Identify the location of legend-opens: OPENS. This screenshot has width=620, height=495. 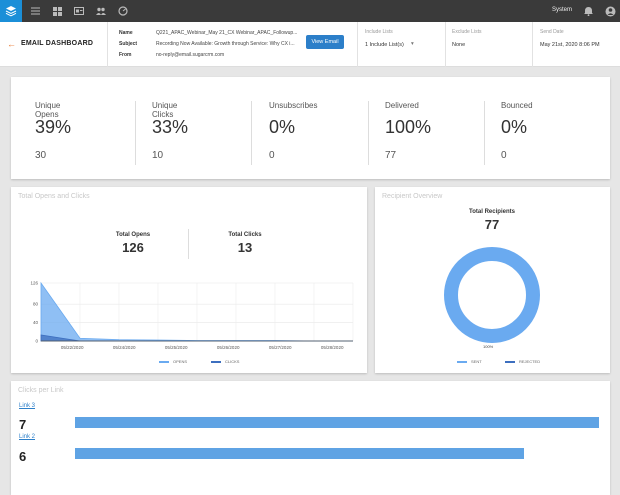
(173, 361).